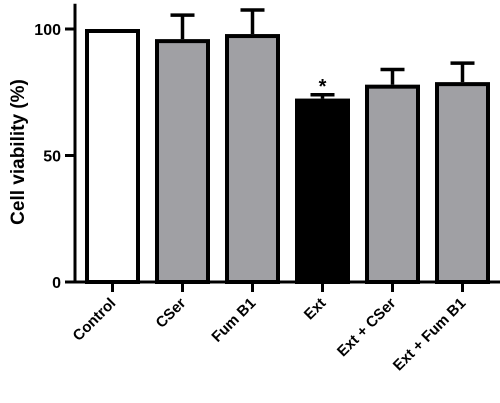  I want to click on y-tick-label-100: 100, so click(47, 30).